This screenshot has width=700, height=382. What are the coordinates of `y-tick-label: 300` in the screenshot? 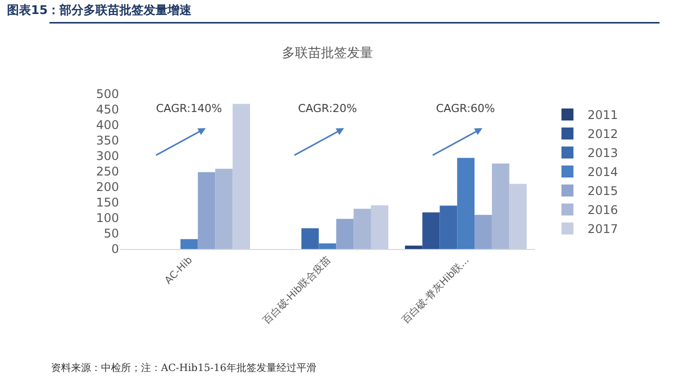 It's located at (107, 156).